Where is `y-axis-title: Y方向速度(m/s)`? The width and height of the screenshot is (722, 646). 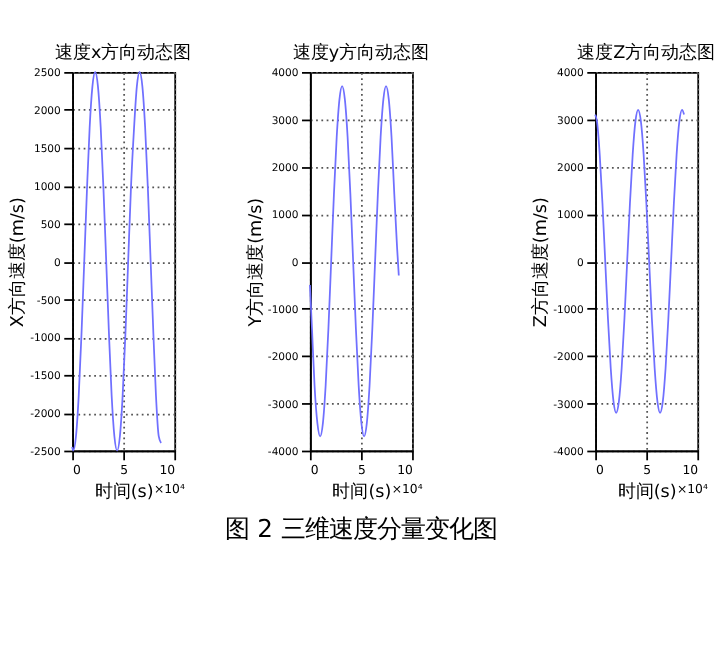 y-axis-title: Y方向速度(m/s) is located at coordinates (255, 263).